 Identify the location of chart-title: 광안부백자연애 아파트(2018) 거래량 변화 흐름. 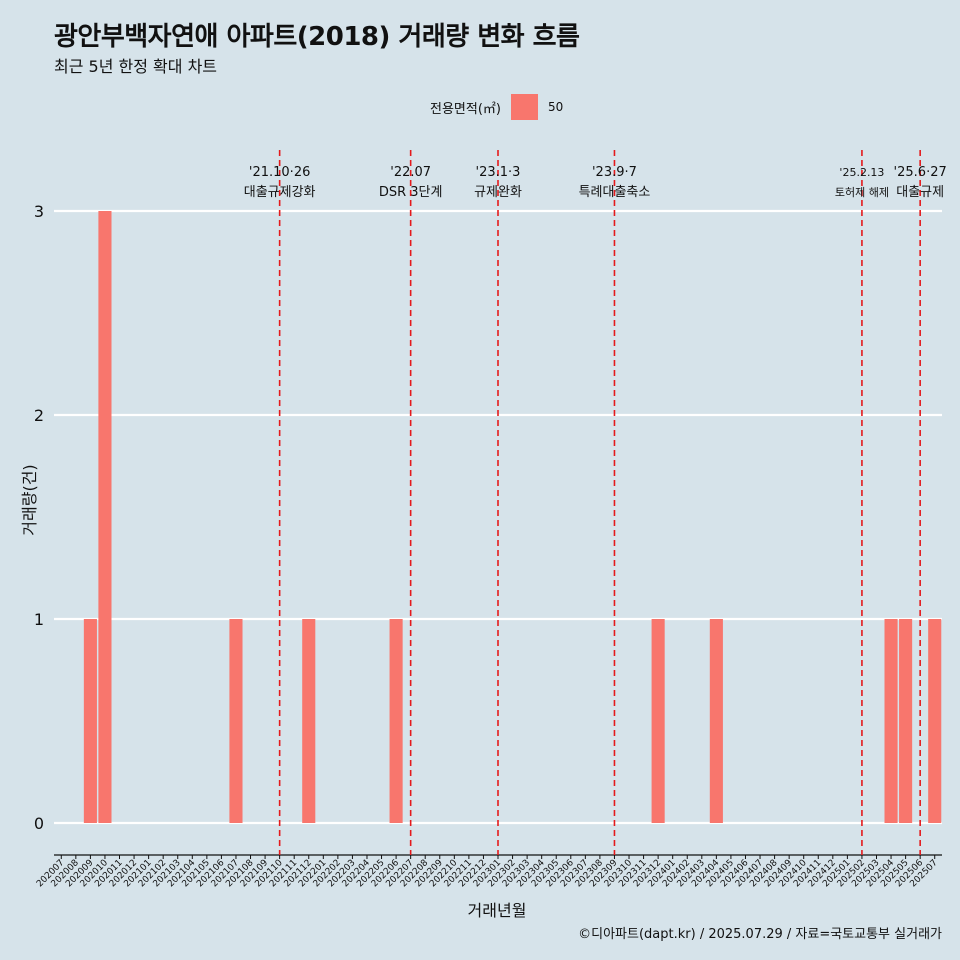
(317, 37).